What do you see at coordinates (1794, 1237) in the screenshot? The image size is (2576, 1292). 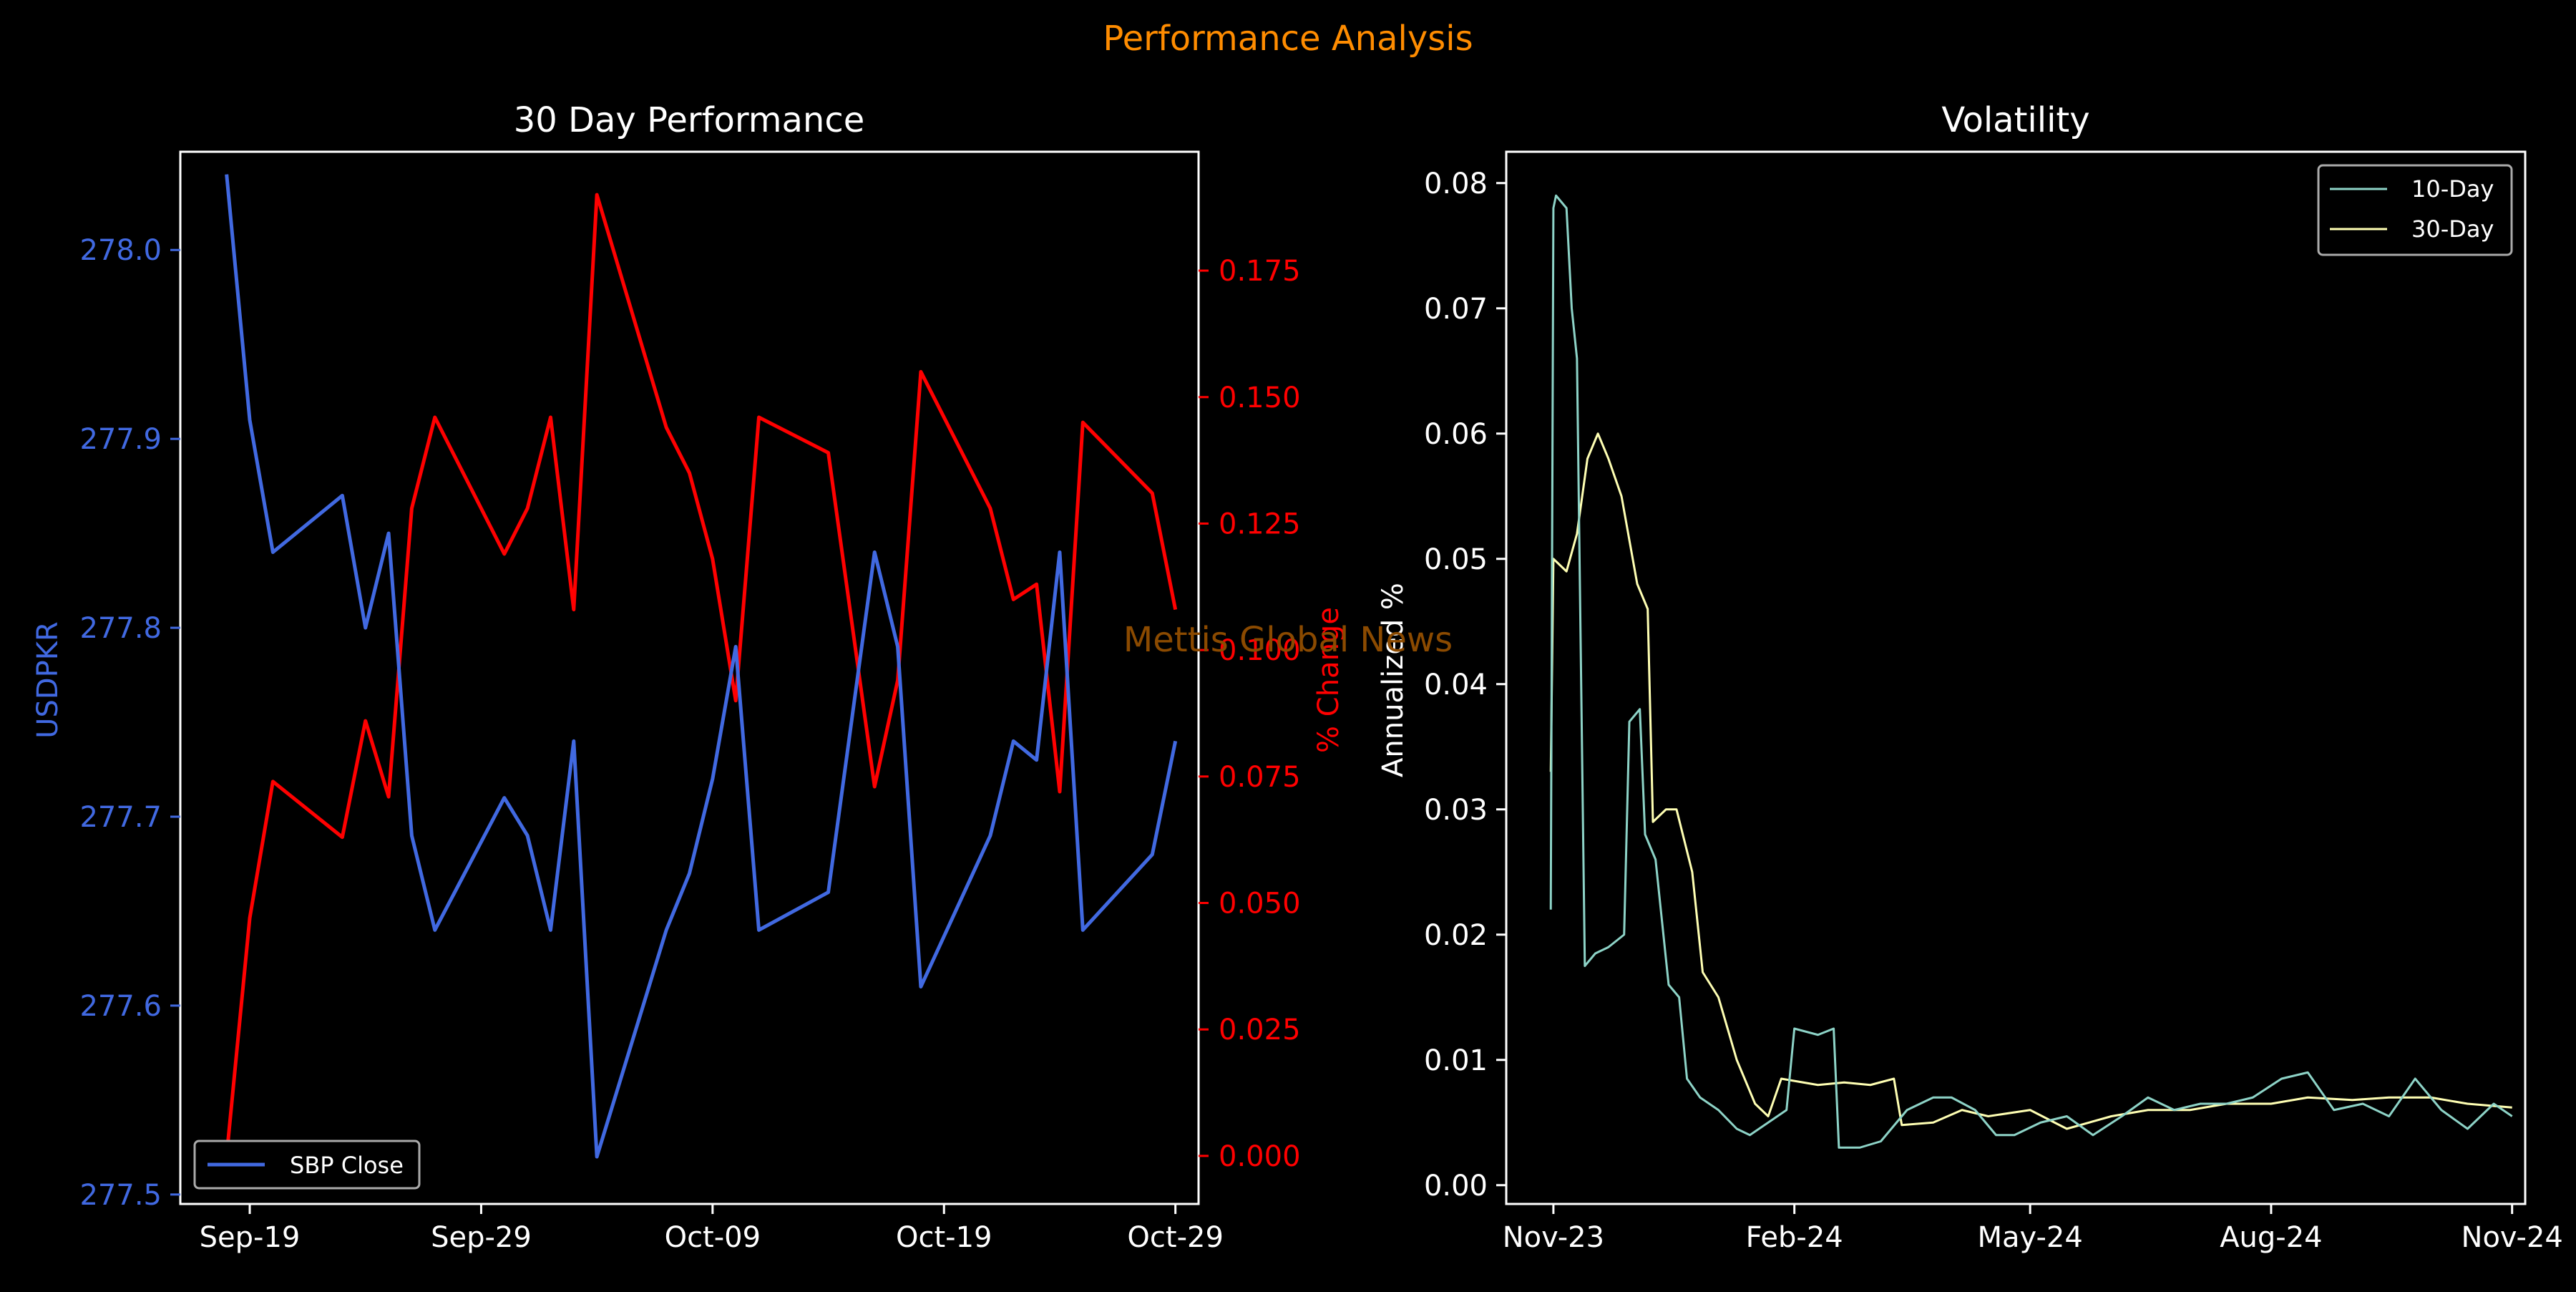 I see `chart2-x-tick-label: Feb-24` at bounding box center [1794, 1237].